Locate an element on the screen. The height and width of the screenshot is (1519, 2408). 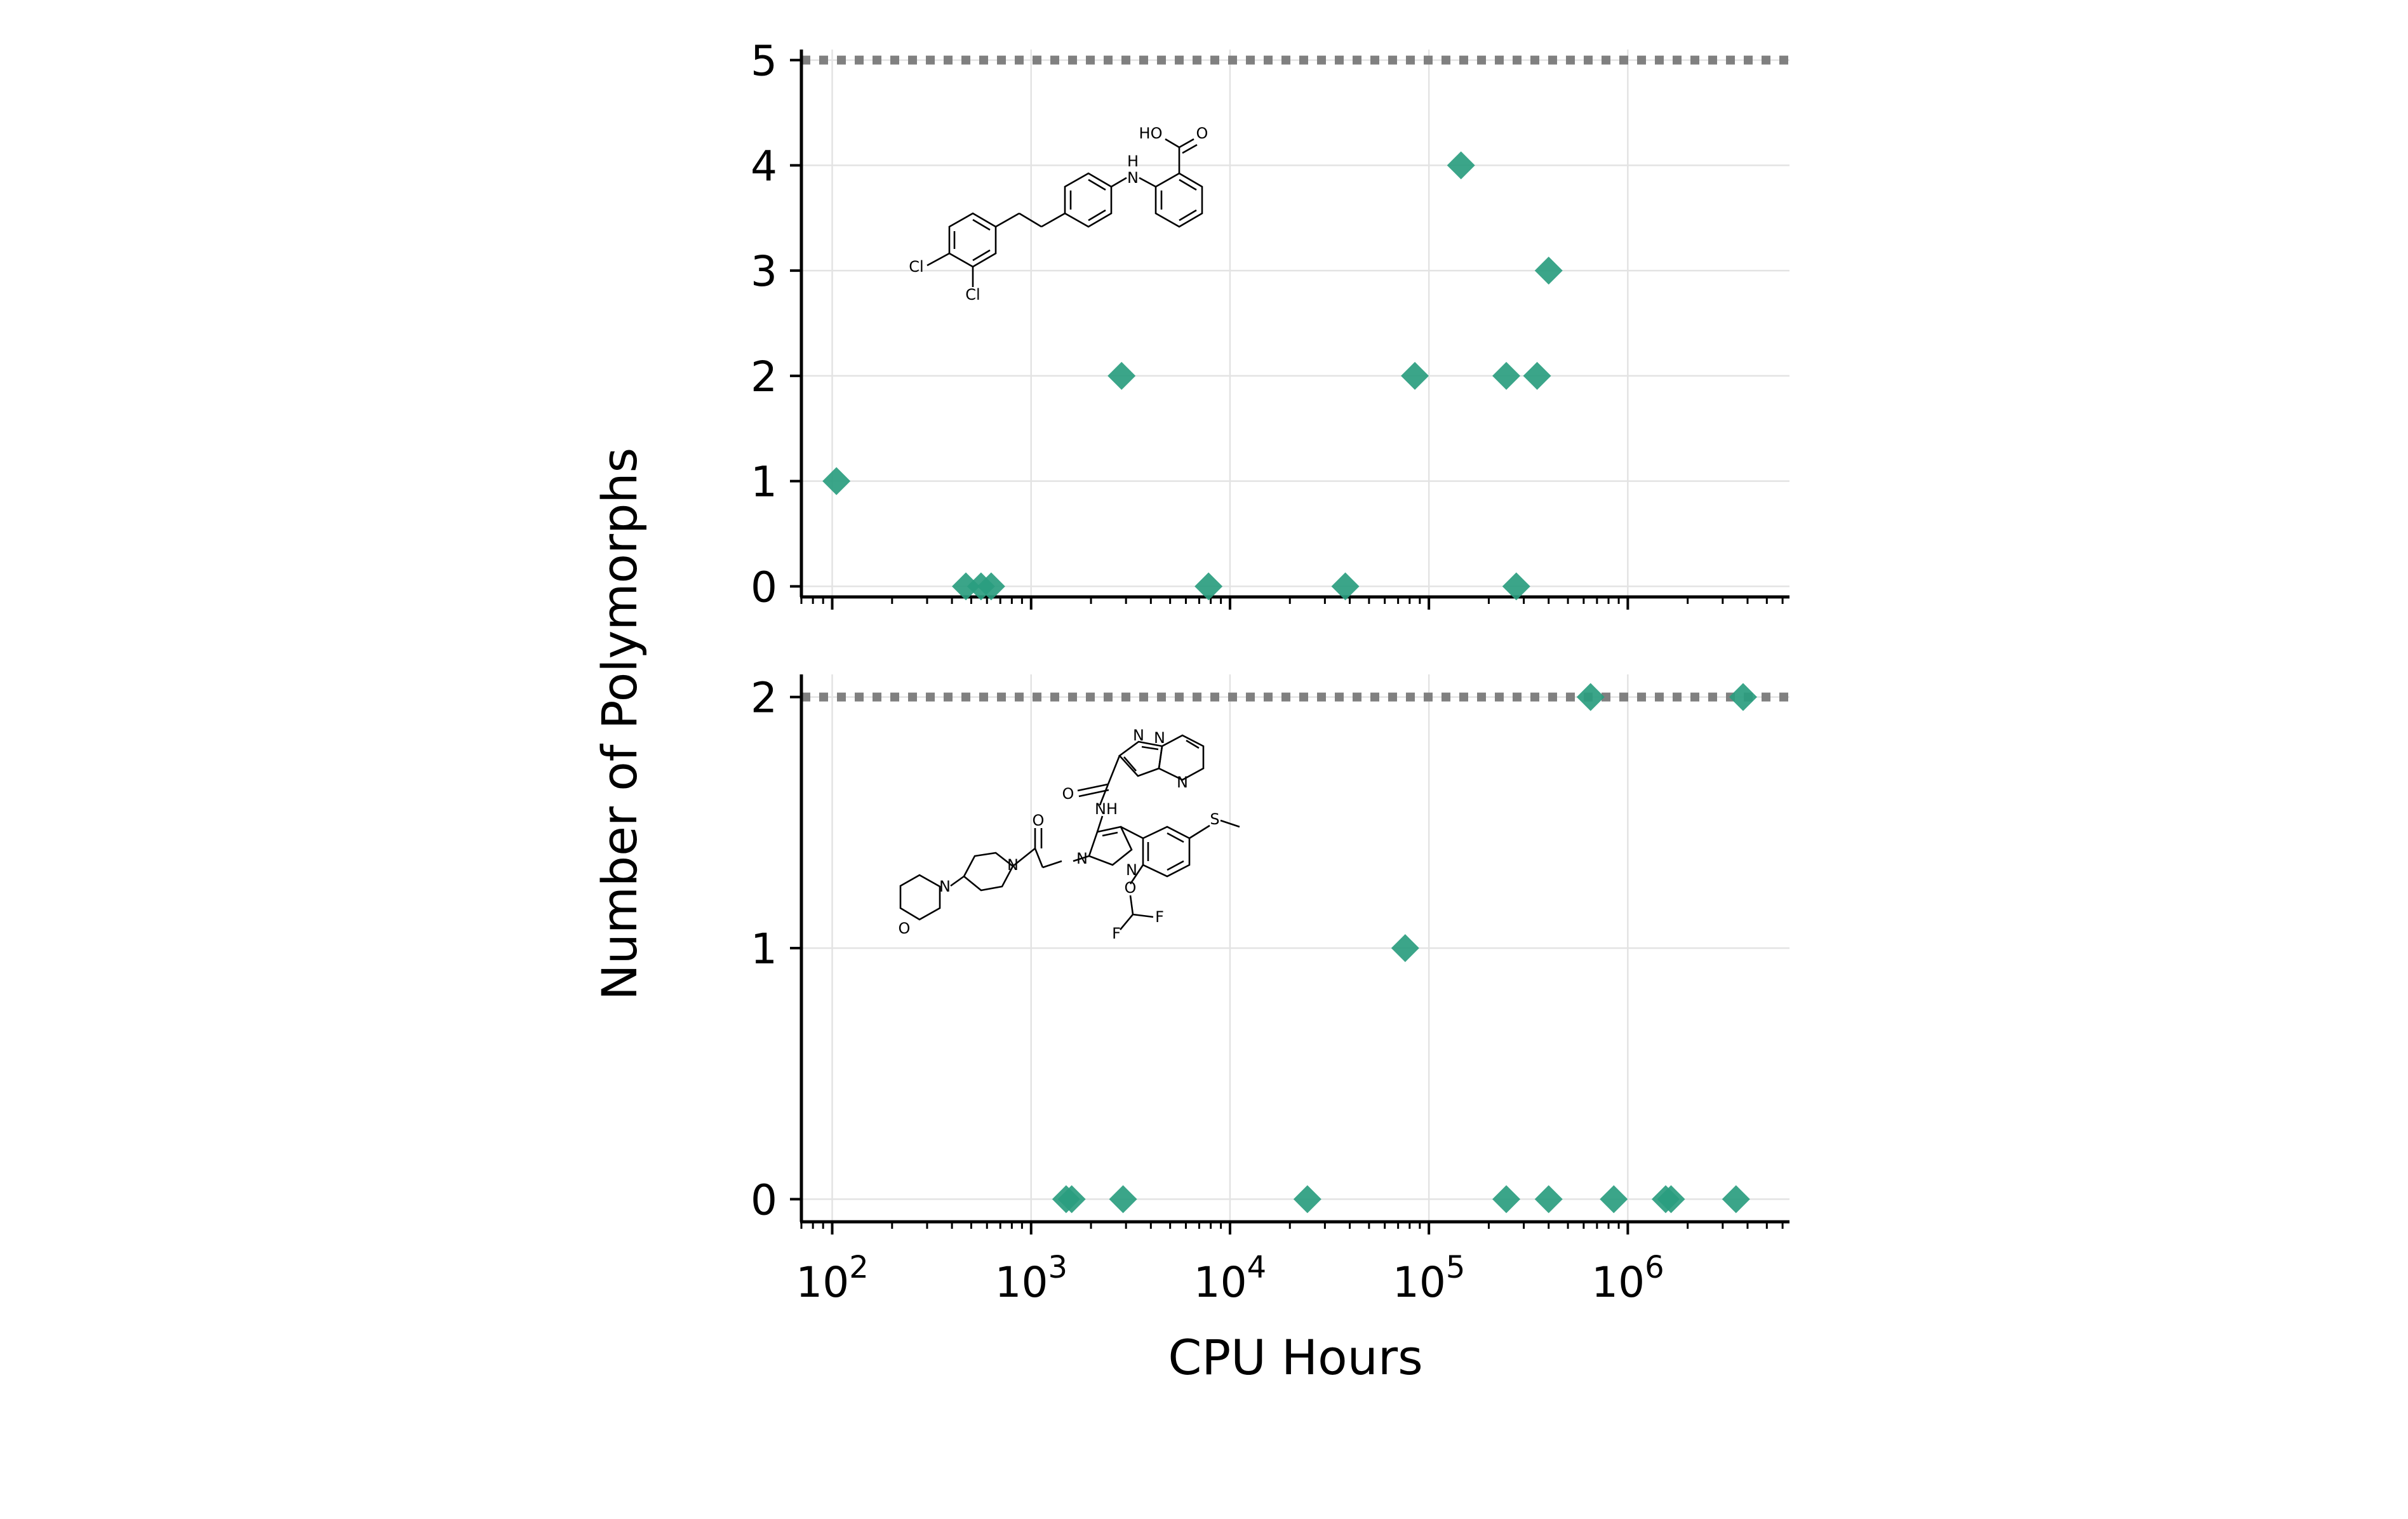
x-tick-exponent: 6 is located at coordinates (1655, 1267).